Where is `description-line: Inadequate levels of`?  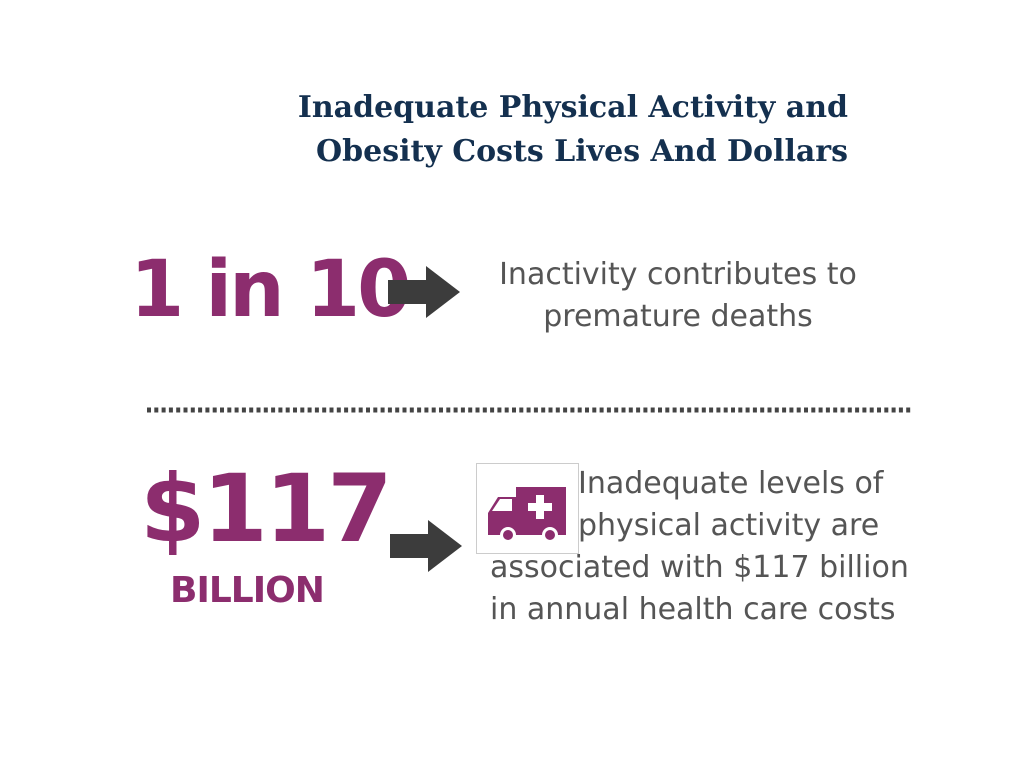 description-line: Inadequate levels of is located at coordinates (731, 483).